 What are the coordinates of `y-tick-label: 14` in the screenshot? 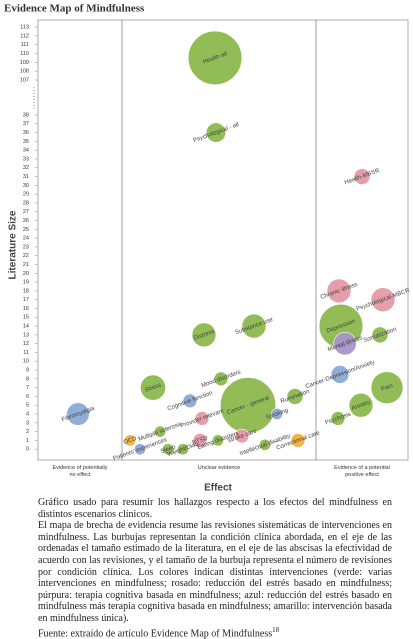 It's located at (26, 327).